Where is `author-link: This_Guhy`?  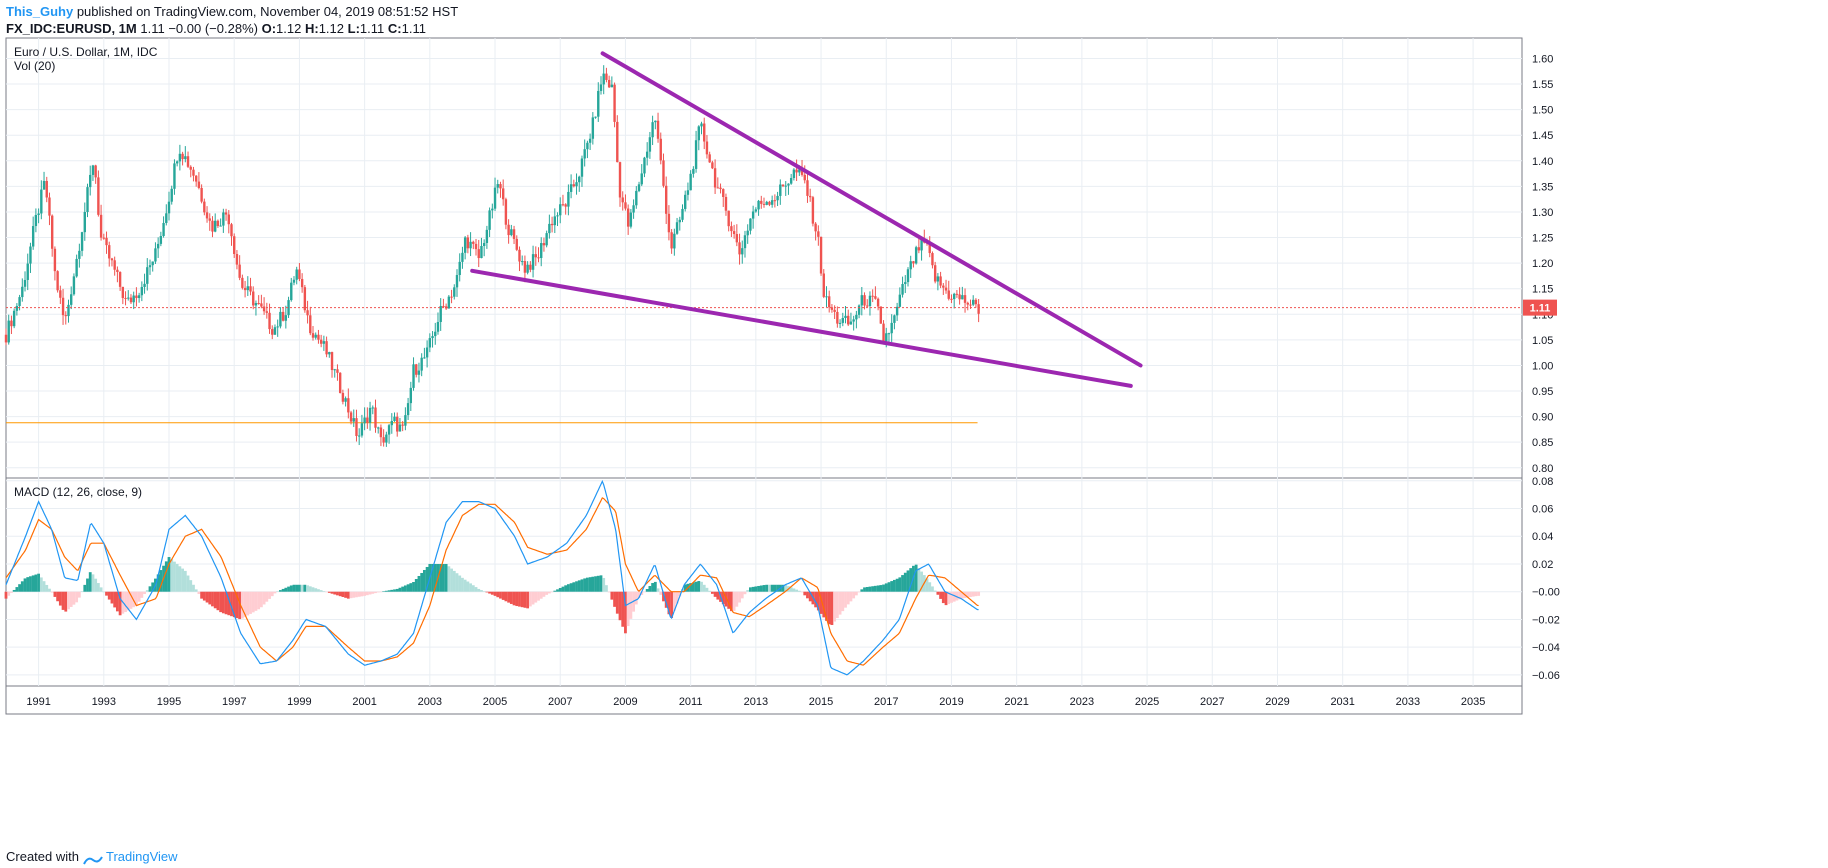
author-link: This_Guhy is located at coordinates (40, 11).